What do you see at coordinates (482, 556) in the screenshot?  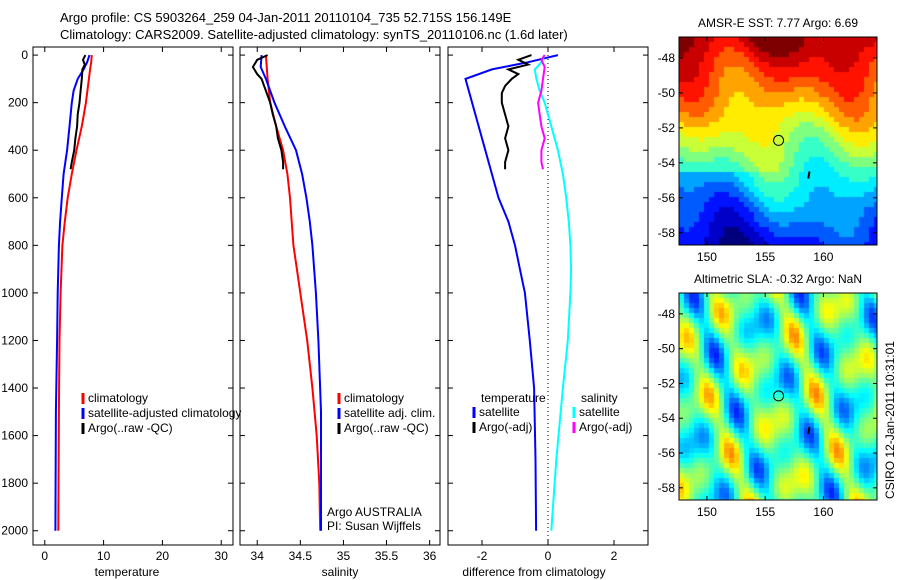 I see `x-tick-label: -2` at bounding box center [482, 556].